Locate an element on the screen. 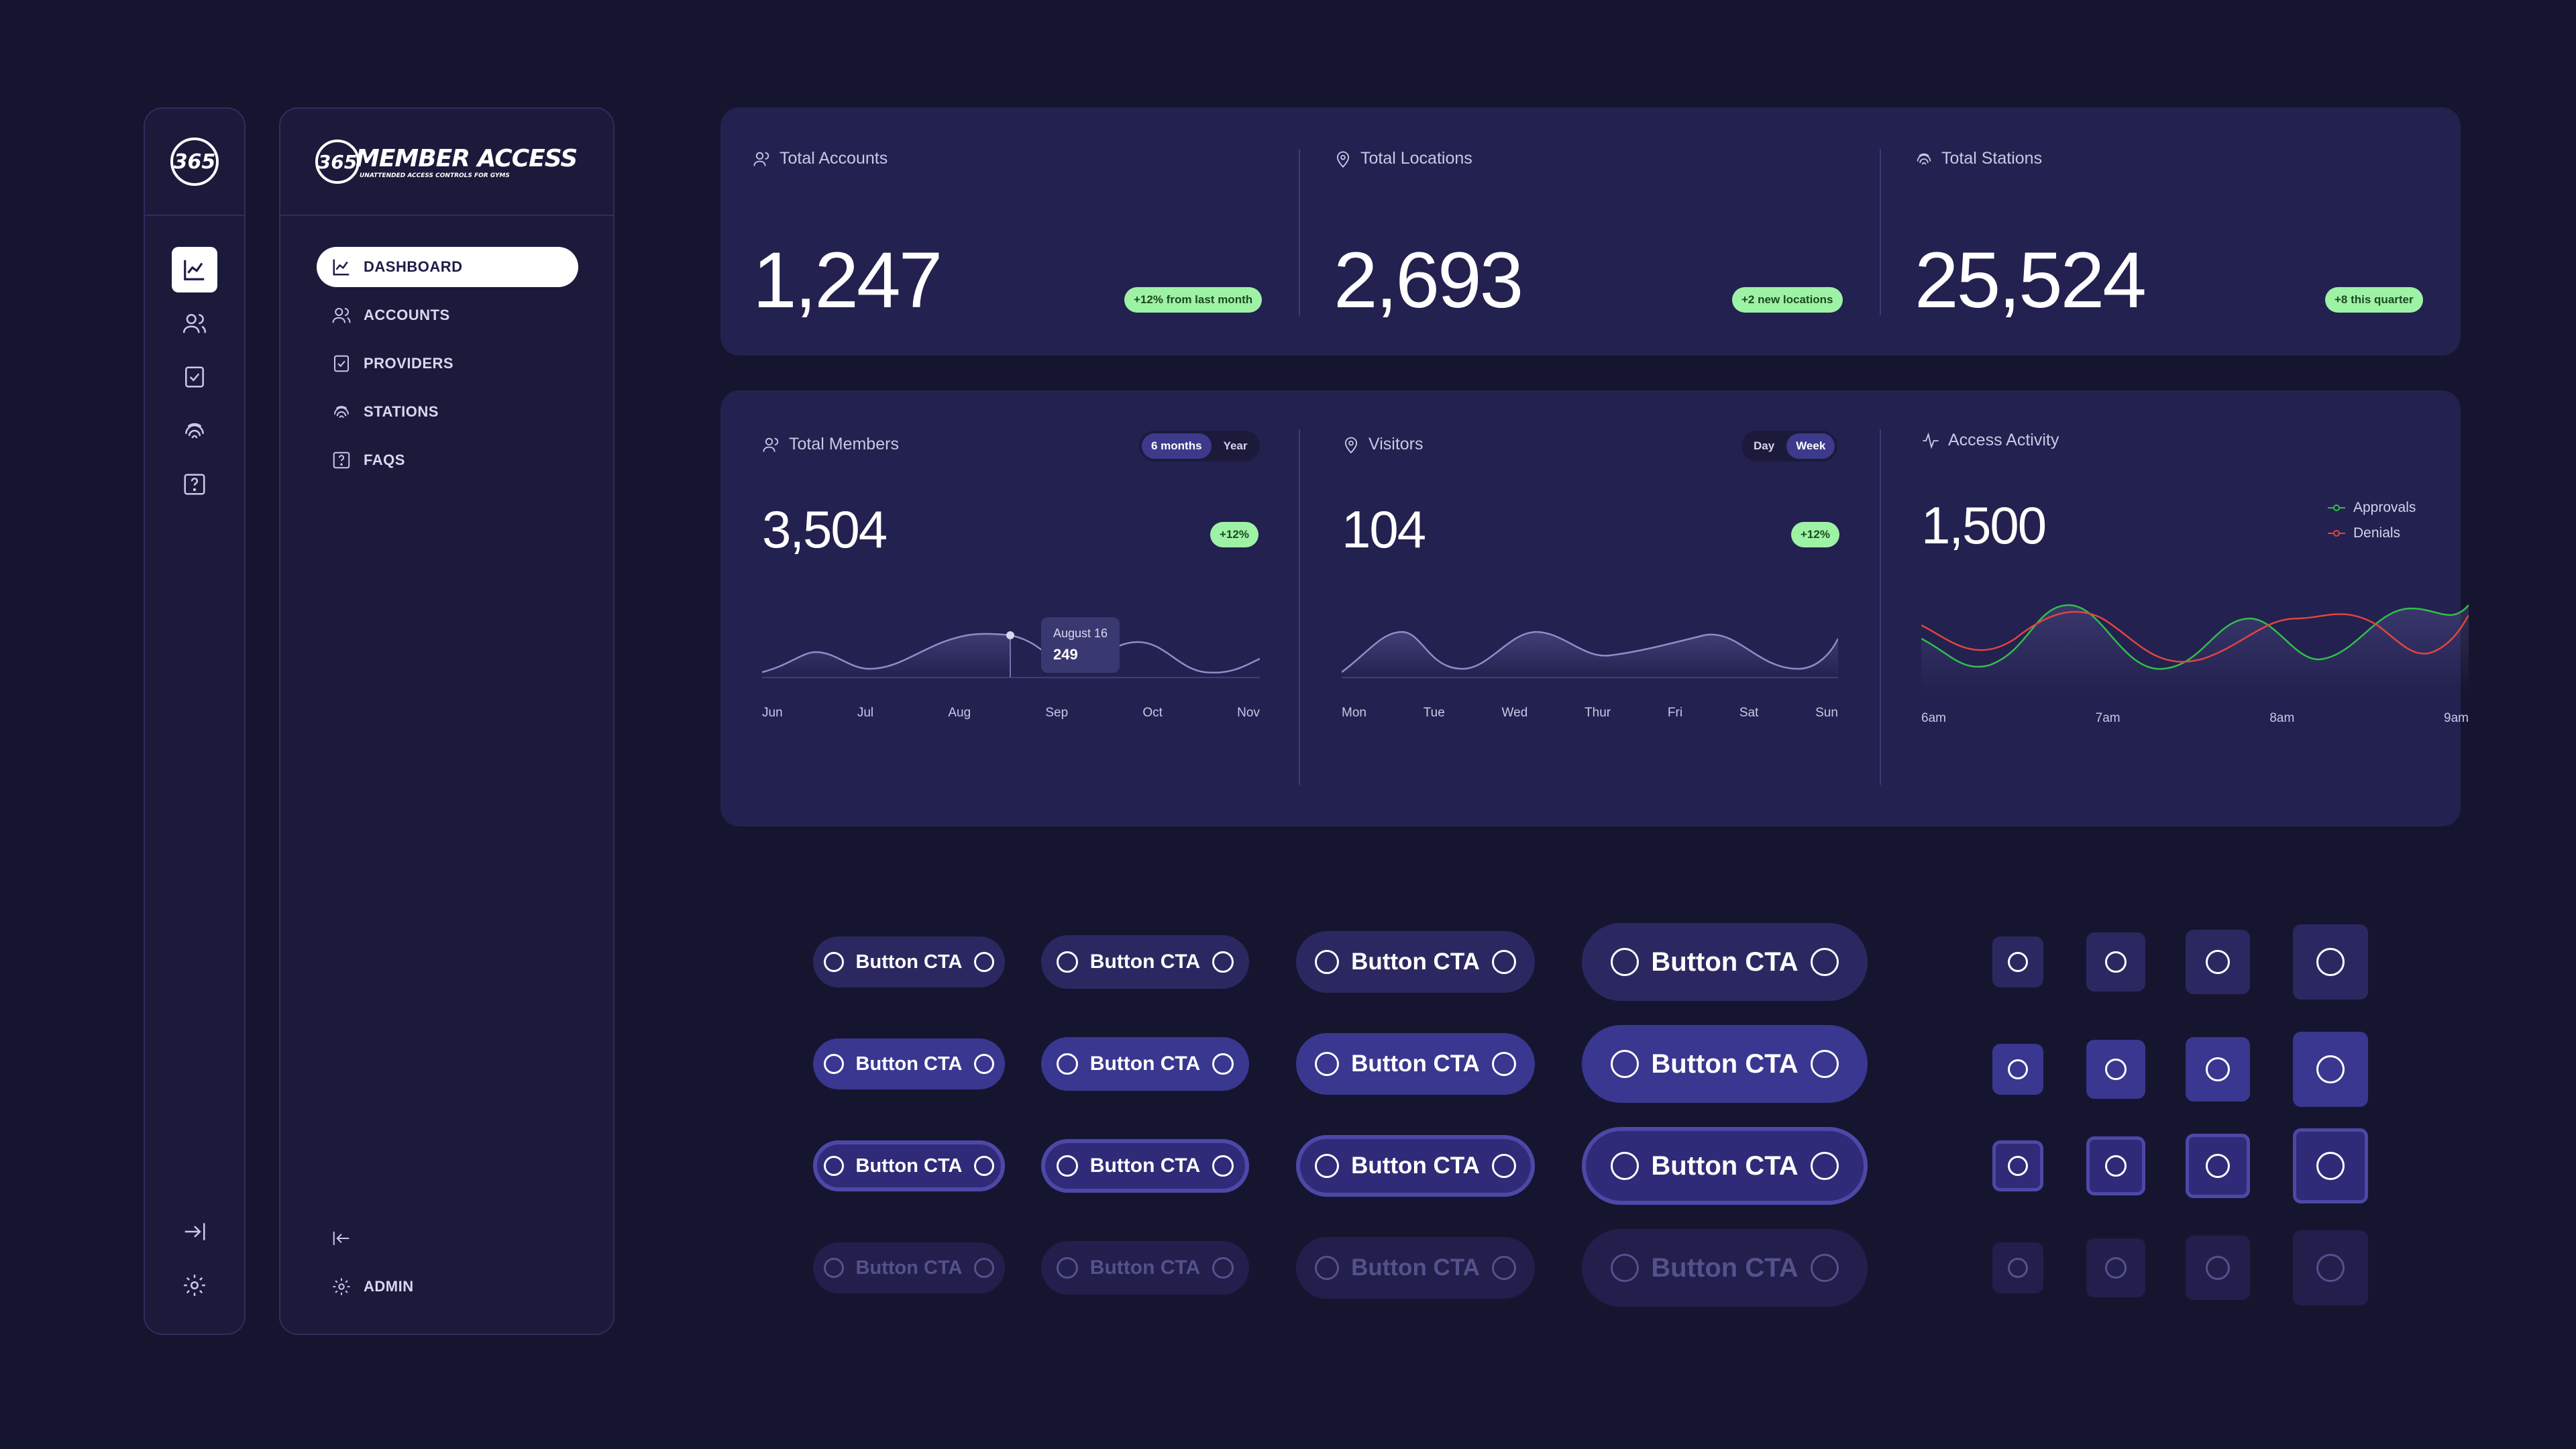 This screenshot has height=1449, width=2576. x-tick: Jun is located at coordinates (772, 713).